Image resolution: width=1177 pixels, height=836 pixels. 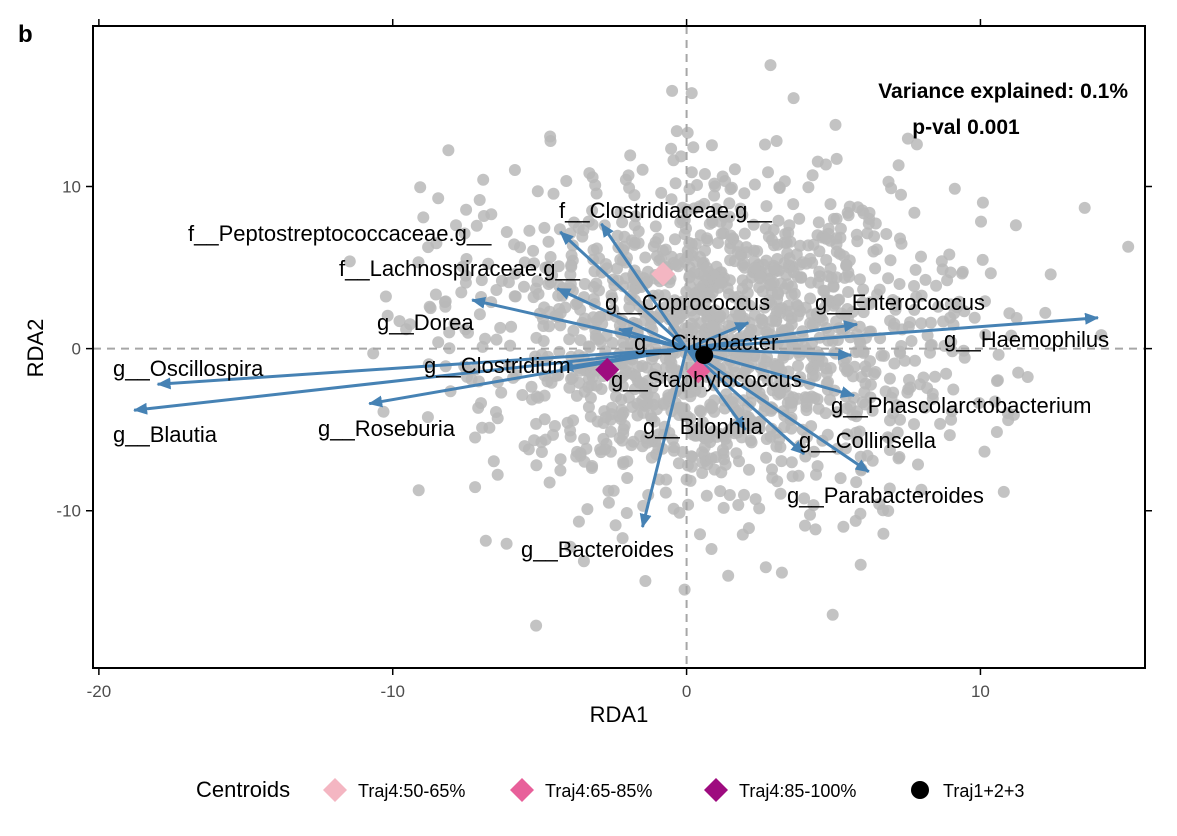 What do you see at coordinates (497, 365) in the screenshot?
I see `arrow-label: g__Clostridium` at bounding box center [497, 365].